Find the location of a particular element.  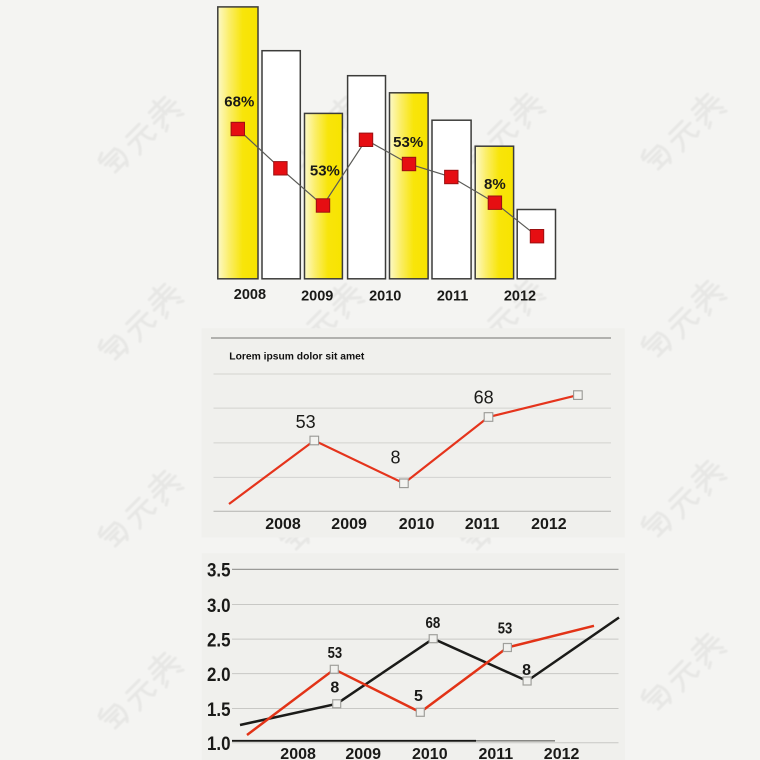

svg-text: 2.5 is located at coordinates (219, 640).